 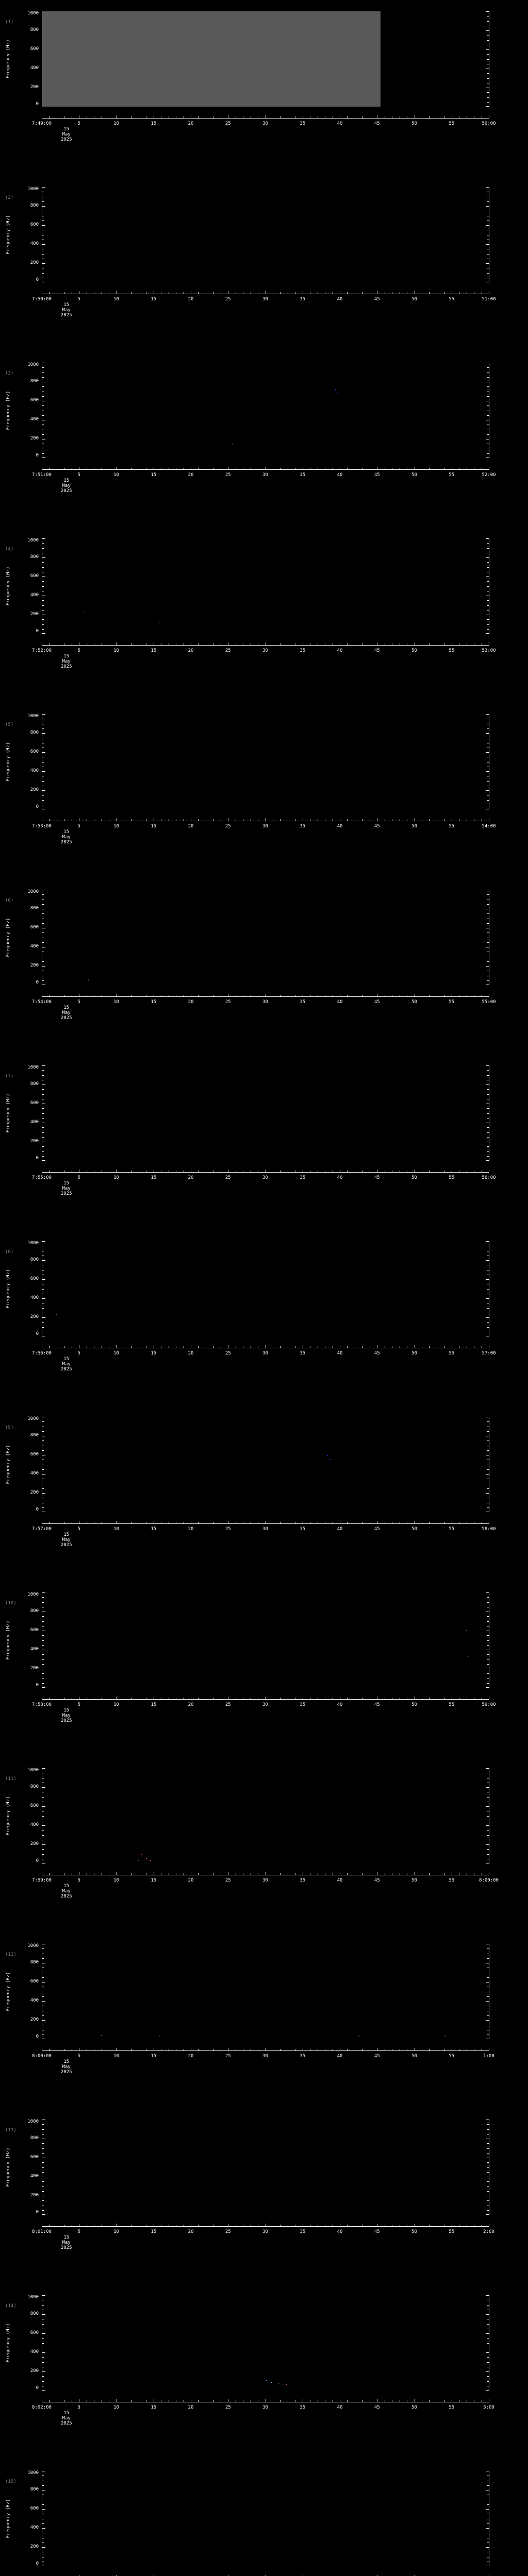 I want to click on time-tick-label: 7:50:00, so click(x=42, y=299).